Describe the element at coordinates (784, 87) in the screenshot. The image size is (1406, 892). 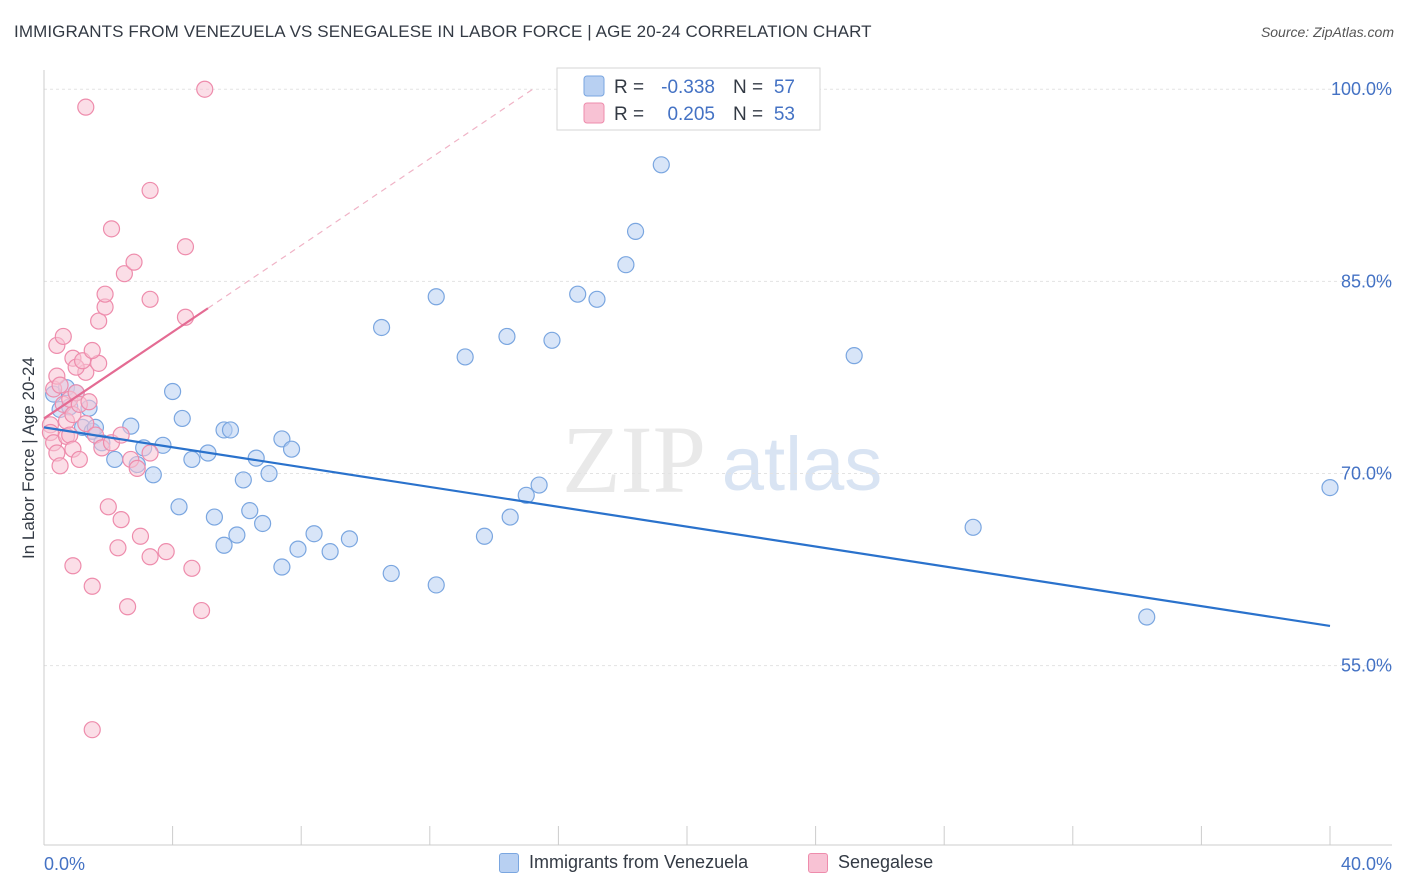
I see `legend-n-value-venezuela: 57` at that location.